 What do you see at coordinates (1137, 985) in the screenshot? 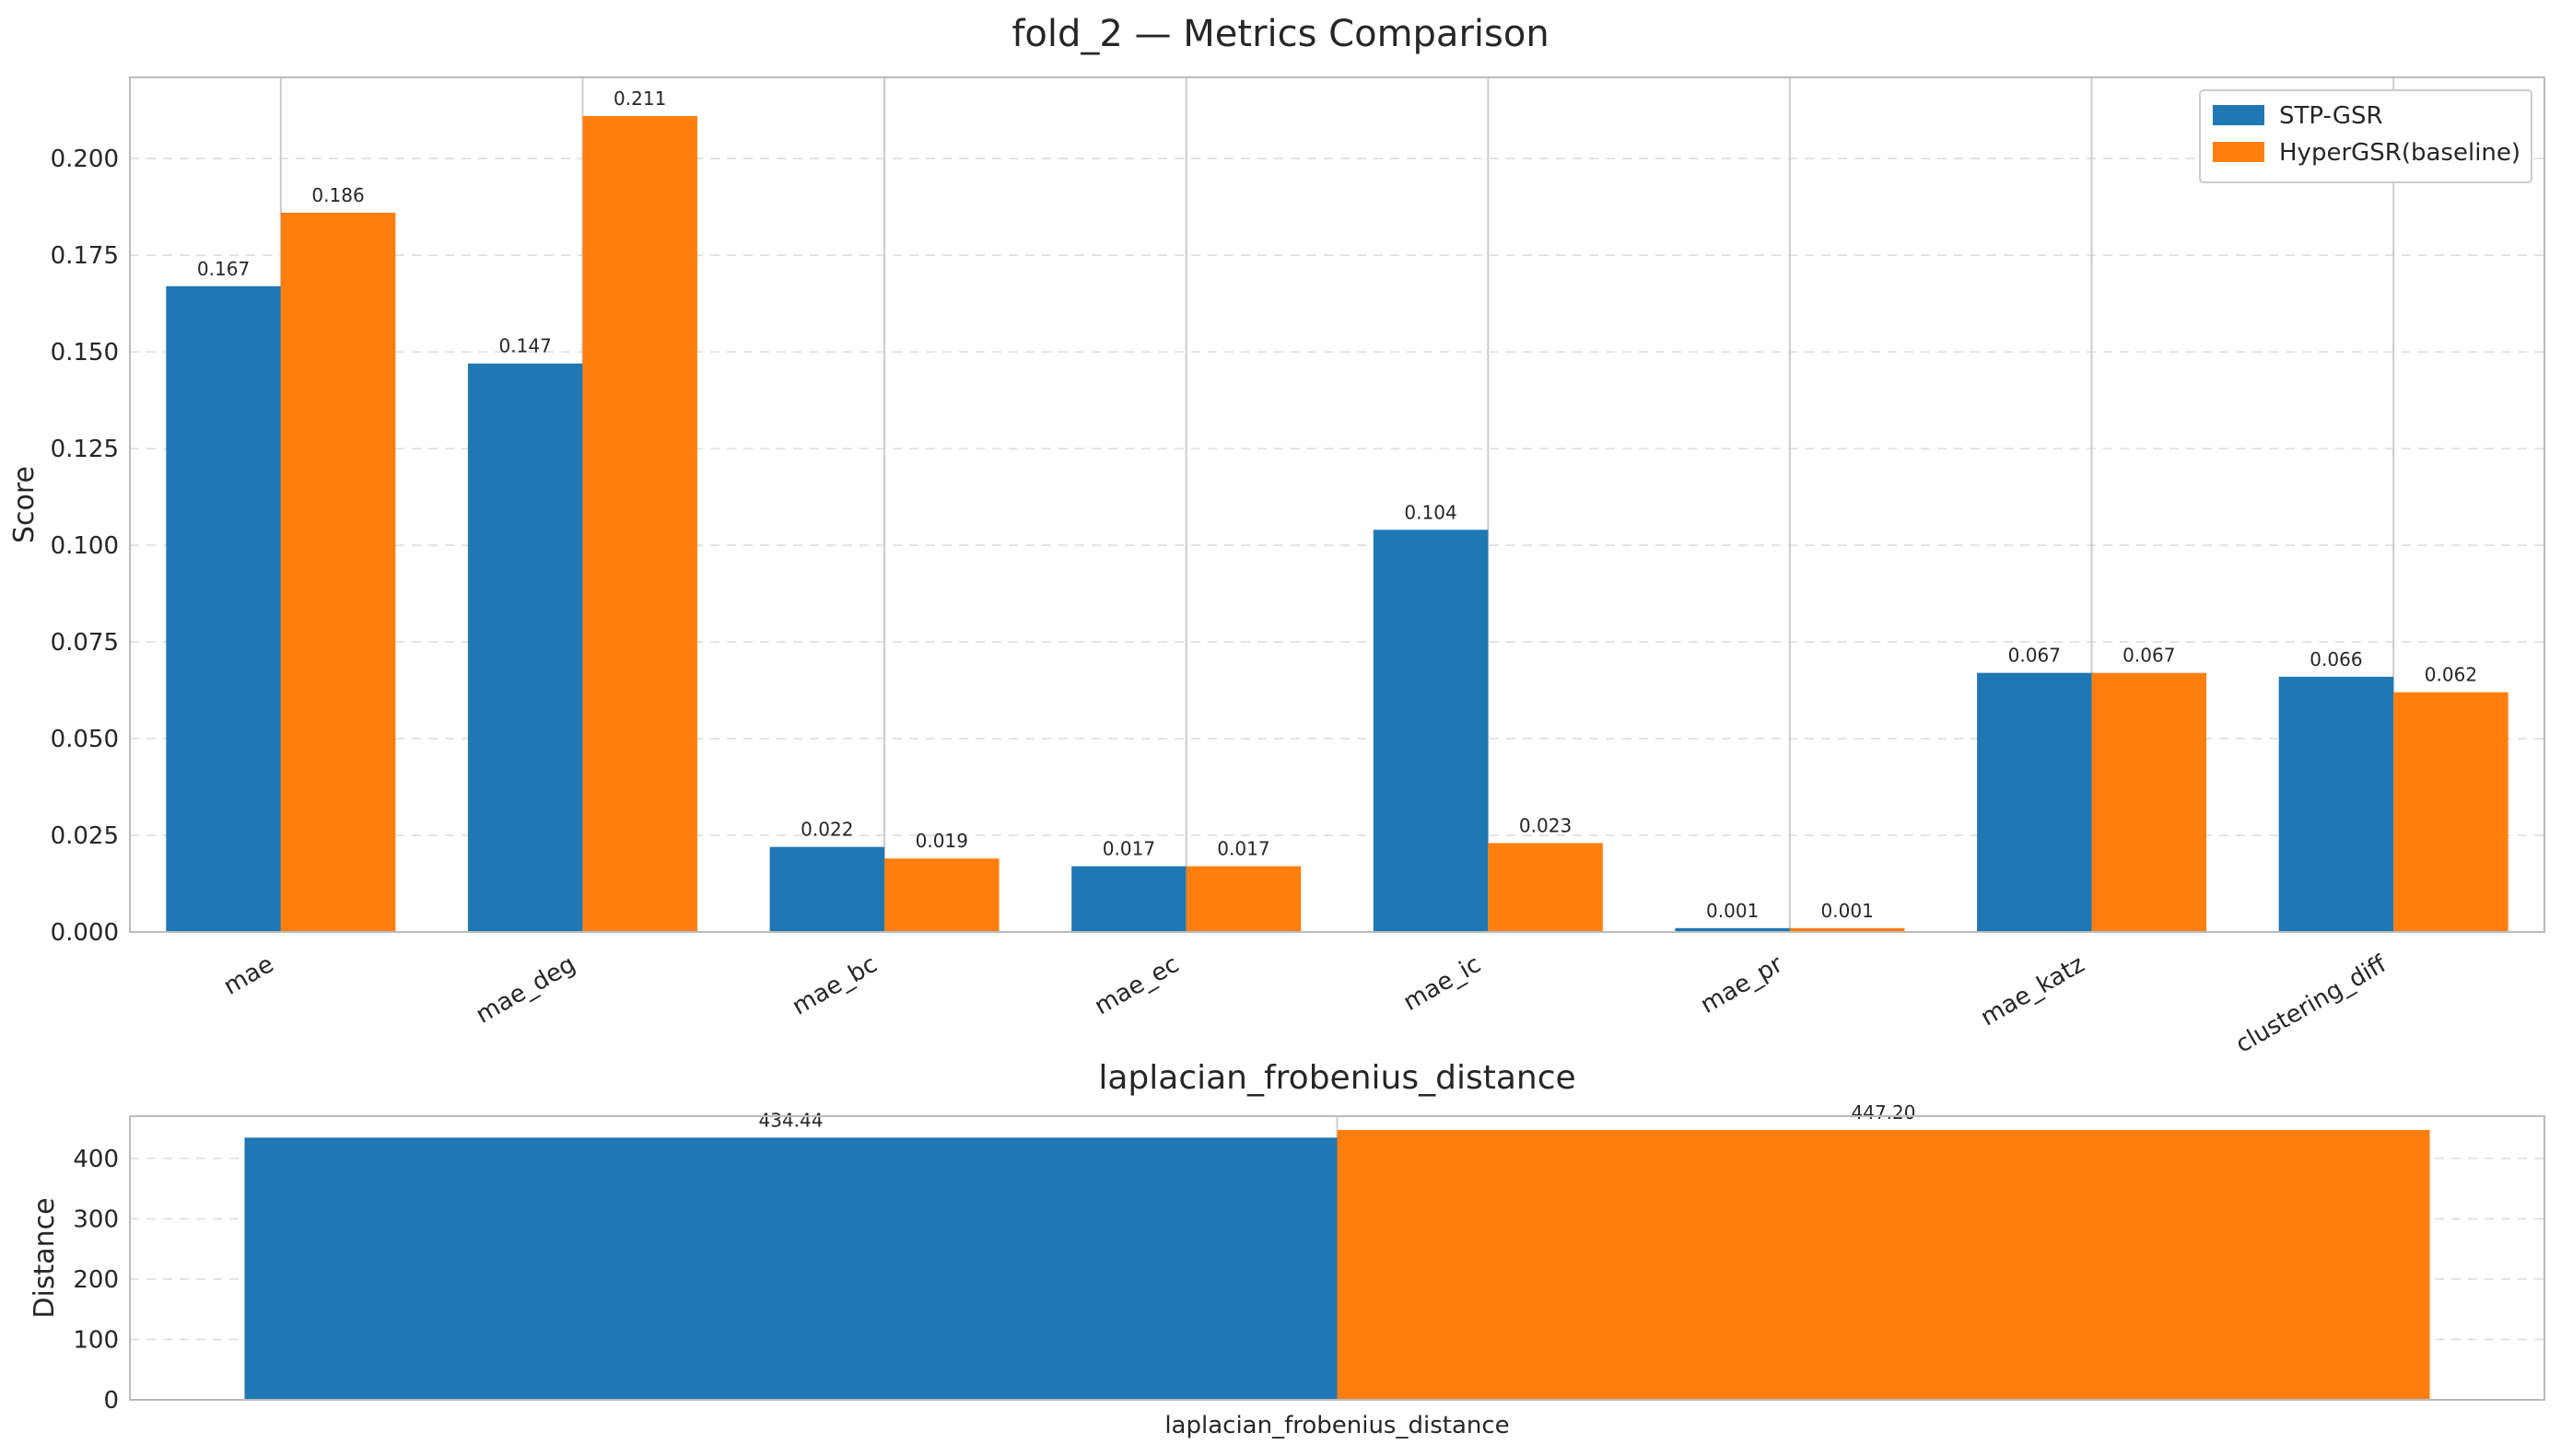
I see `x-tick-label: mae_ec` at bounding box center [1137, 985].